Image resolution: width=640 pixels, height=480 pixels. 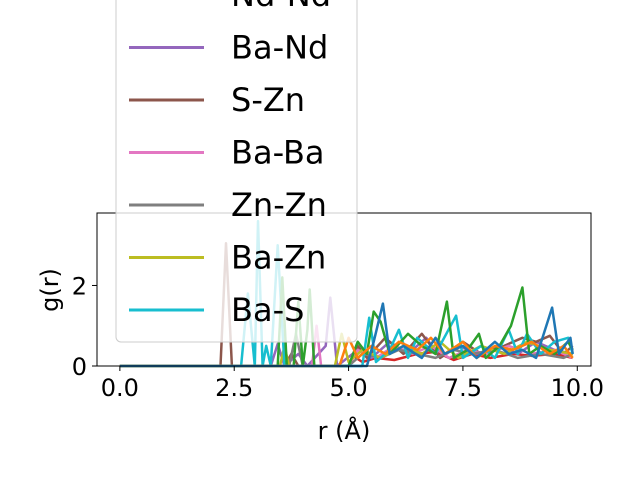 I want to click on x-tick-label: 2.5, so click(x=234, y=388).